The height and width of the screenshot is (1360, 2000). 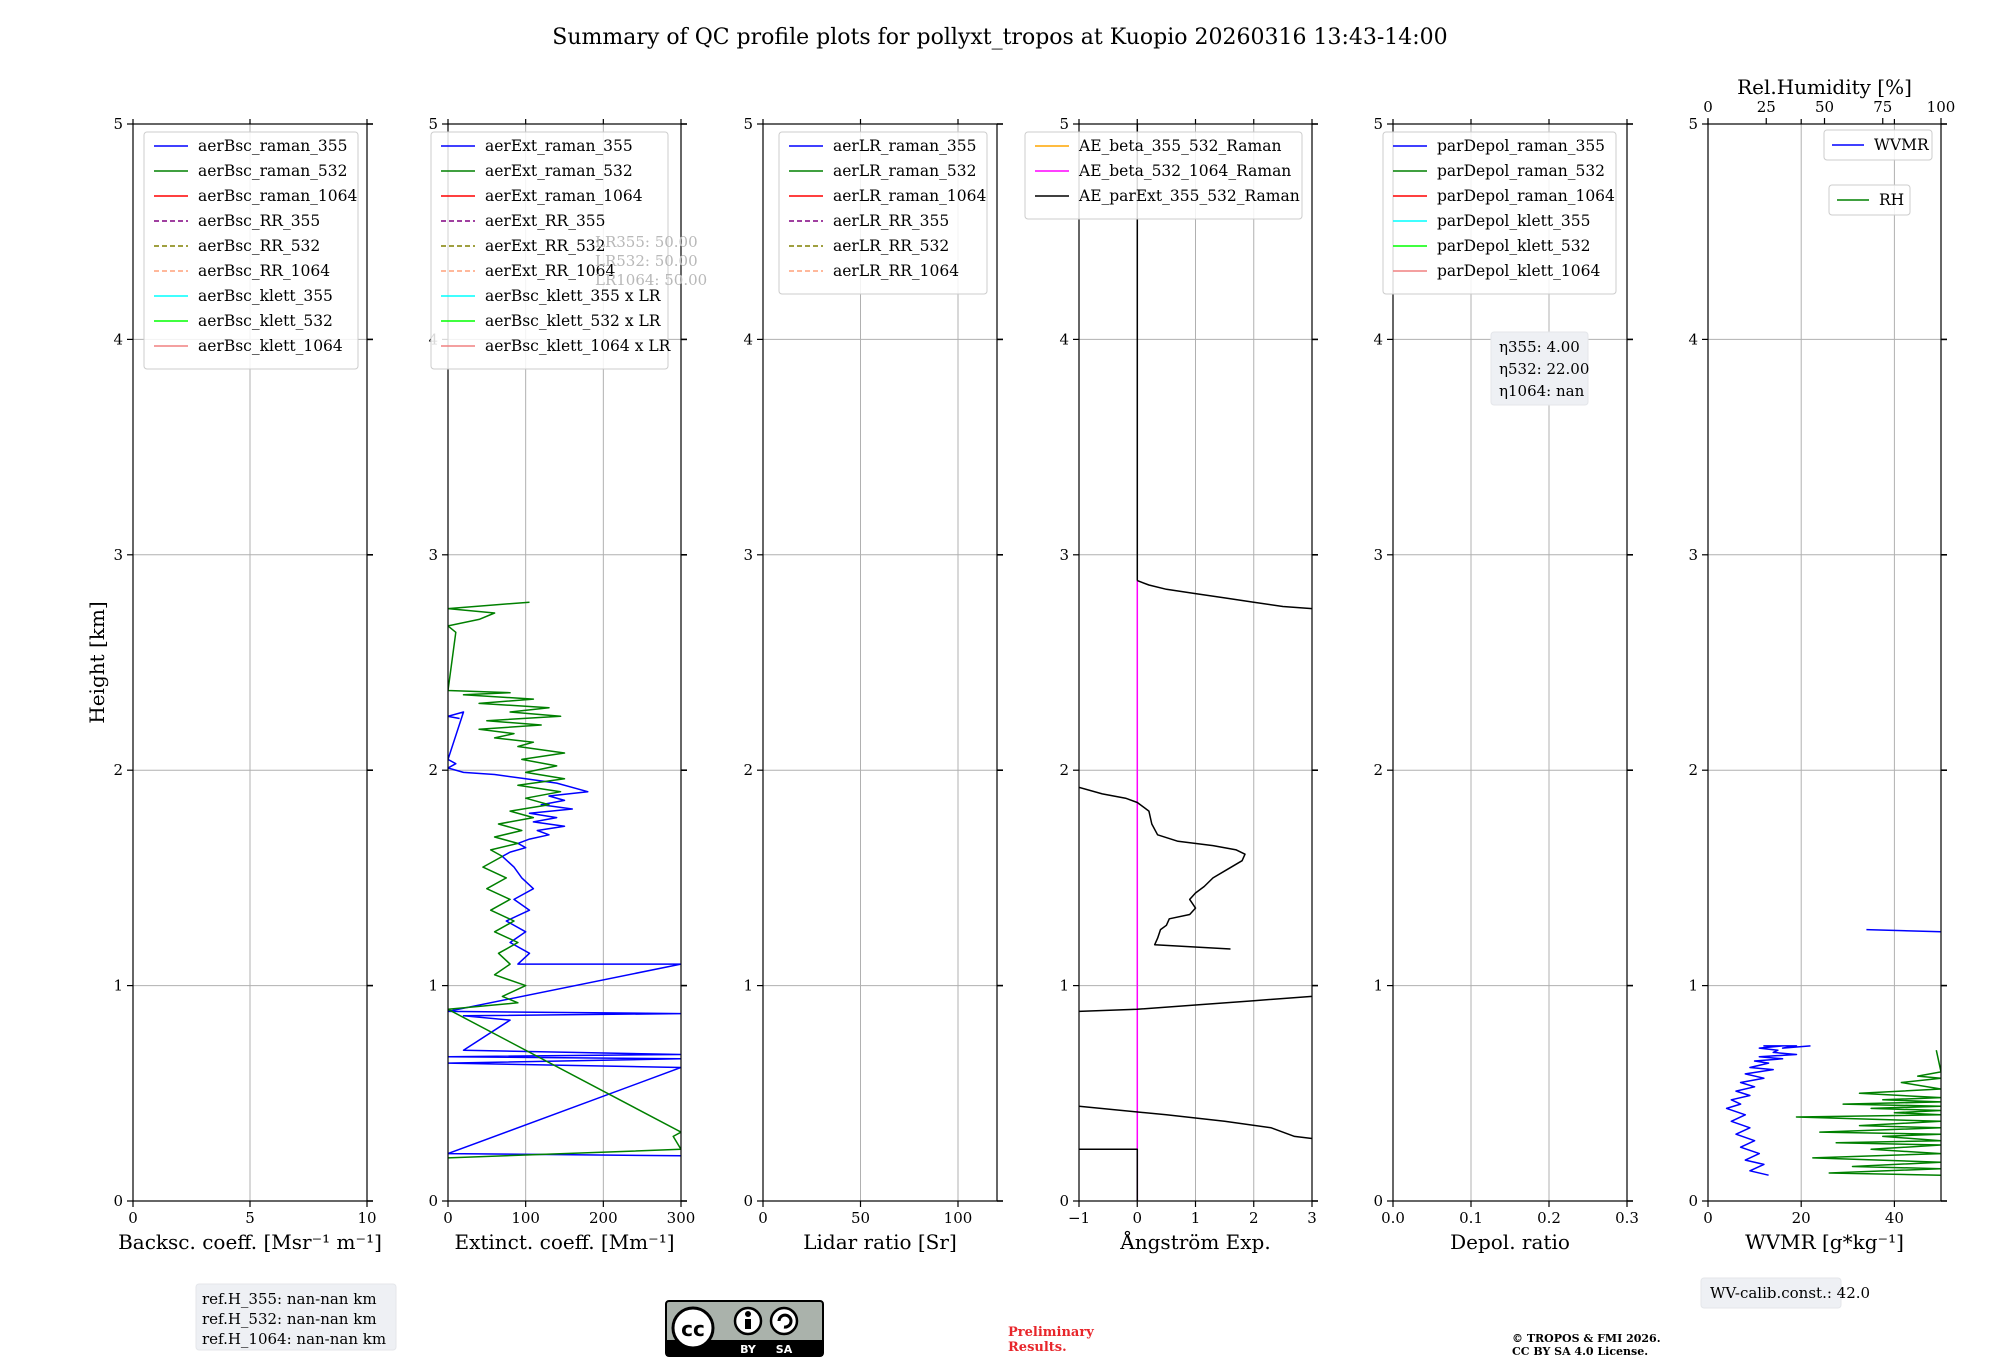 I want to click on lr-annotation: LR1064: 50.00, so click(x=651, y=280).